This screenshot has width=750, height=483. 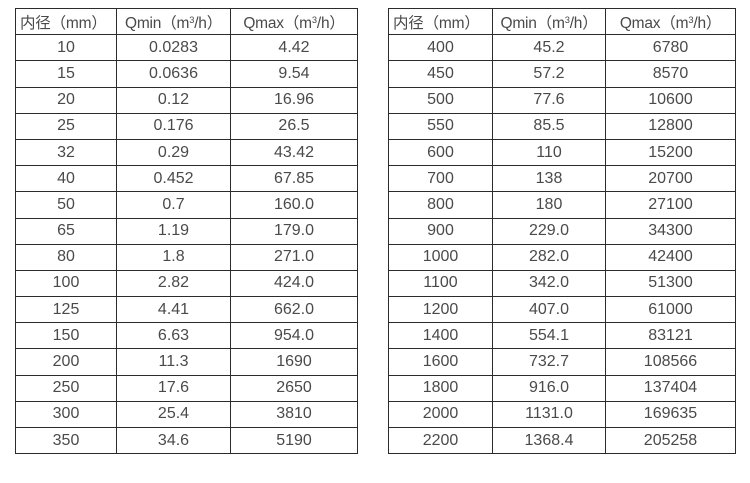 I want to click on table-cell: 61000, so click(x=670, y=310).